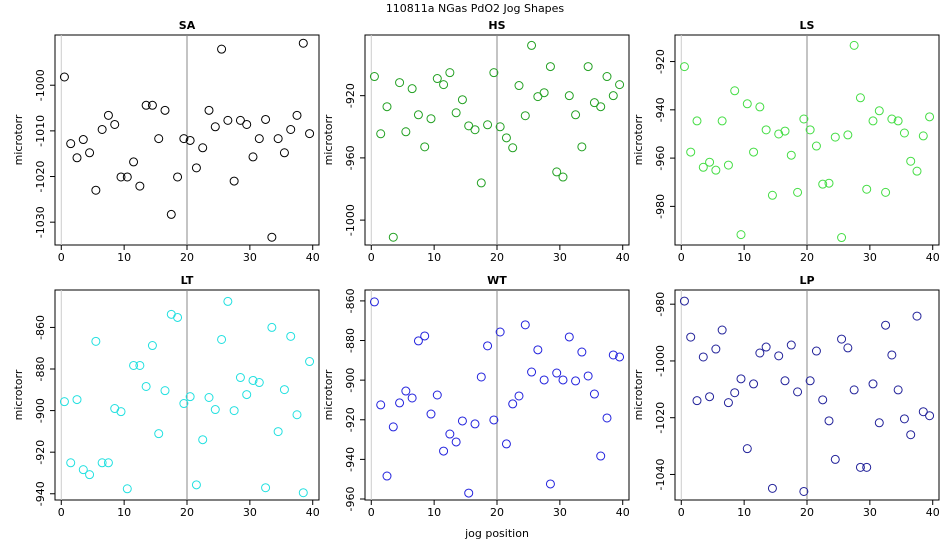 The image size is (950, 550). Describe the element at coordinates (166, 396) in the screenshot. I see `panel: LT microtorr 0 10 20 30 40 -940 -920 -900 -880 -860` at that location.